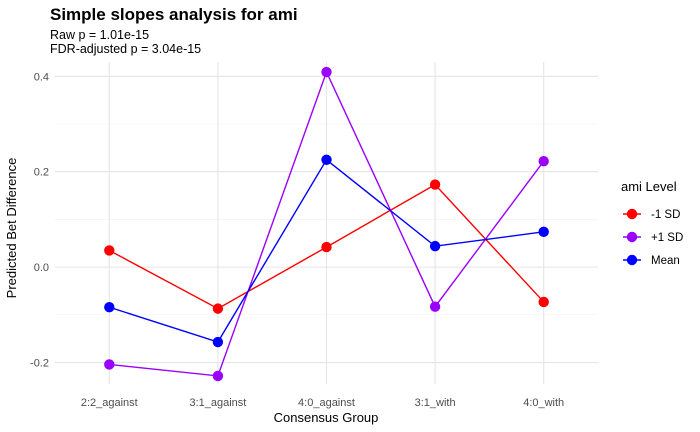 This screenshot has width=700, height=432. What do you see at coordinates (109, 403) in the screenshot?
I see `x-tick-label: 2:2_against` at bounding box center [109, 403].